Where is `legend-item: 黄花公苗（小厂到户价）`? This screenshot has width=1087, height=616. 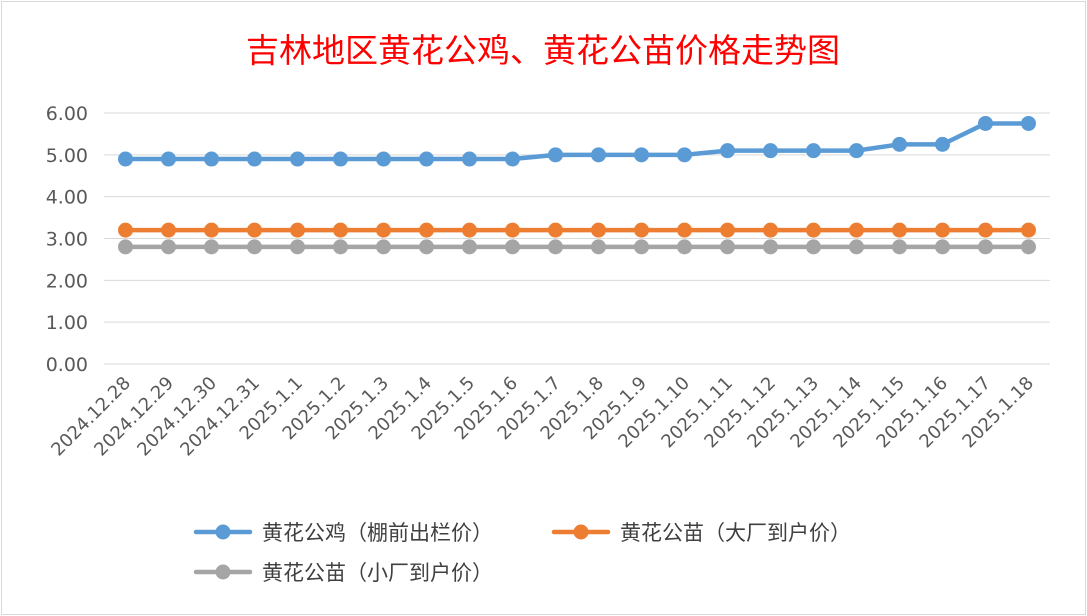
legend-item: 黄花公苗（小厂到户价） is located at coordinates (343, 573).